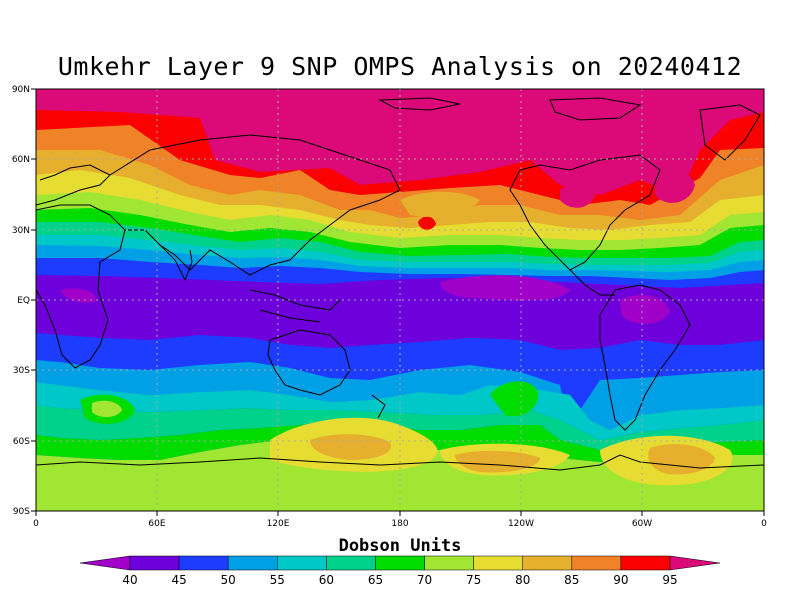 This screenshot has height=600, width=800. Describe the element at coordinates (375, 580) in the screenshot. I see `colorbar-tick-label: 65` at that location.